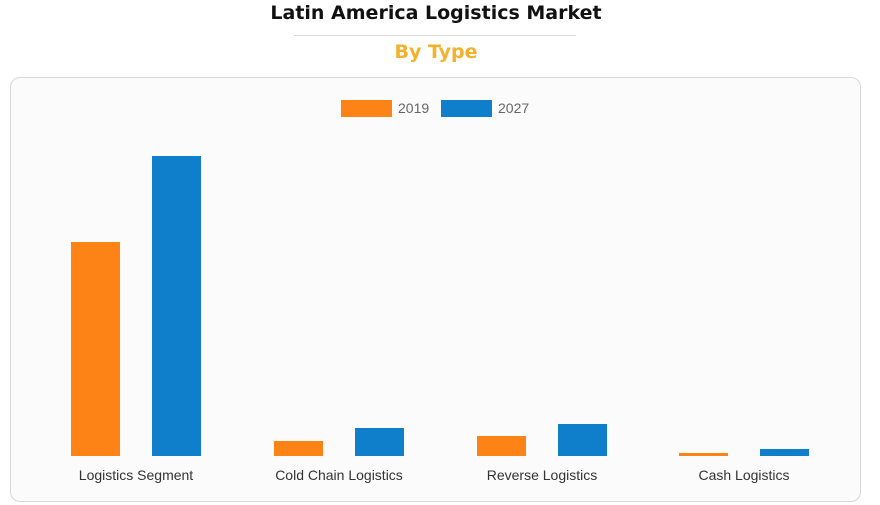 The height and width of the screenshot is (505, 880). What do you see at coordinates (366, 108) in the screenshot?
I see `legend-swatch-2019` at bounding box center [366, 108].